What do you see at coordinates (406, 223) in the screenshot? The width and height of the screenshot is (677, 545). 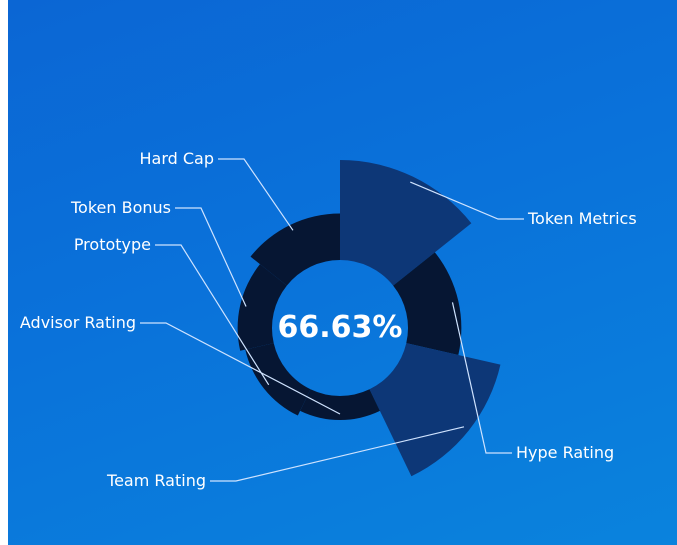 I see `slice-token-metrics` at bounding box center [406, 223].